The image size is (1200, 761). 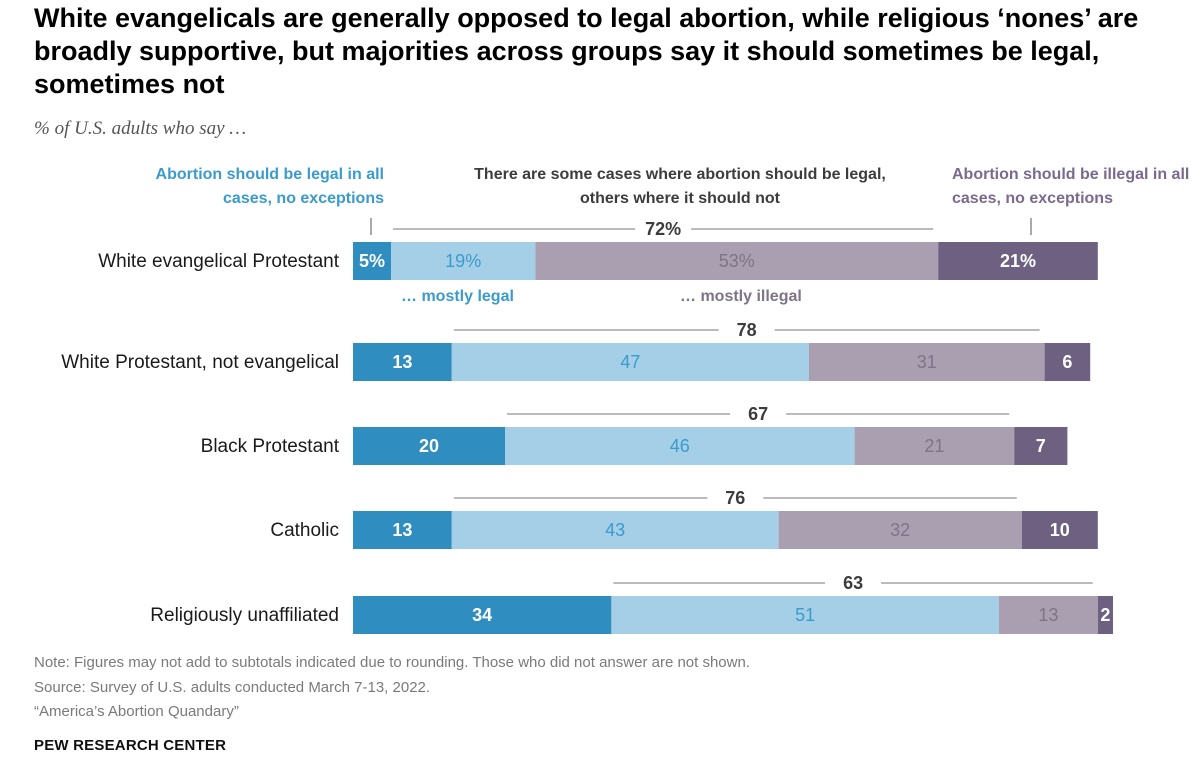 What do you see at coordinates (130, 745) in the screenshot?
I see `brand-logo: PEW RESEARCH CENTER` at bounding box center [130, 745].